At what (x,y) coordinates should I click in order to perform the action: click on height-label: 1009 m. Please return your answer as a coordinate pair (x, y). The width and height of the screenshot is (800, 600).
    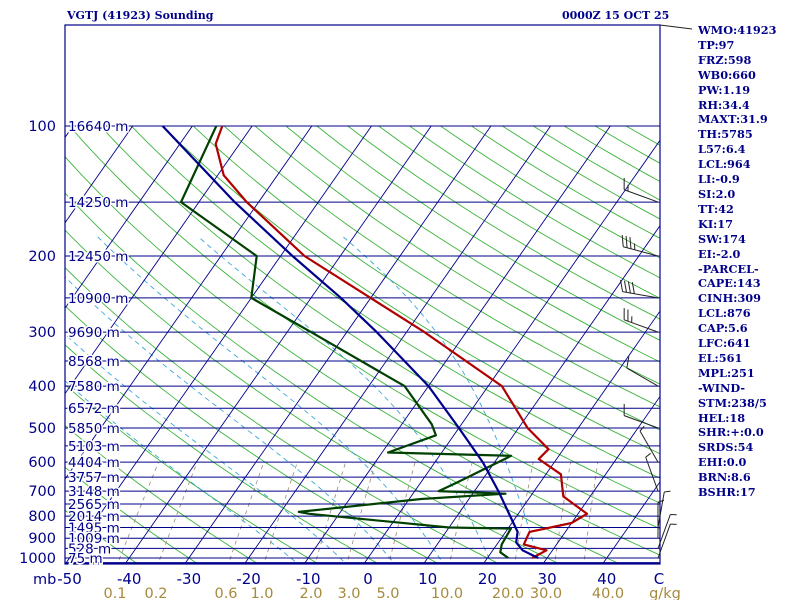
    Looking at the image, I should click on (94, 539).